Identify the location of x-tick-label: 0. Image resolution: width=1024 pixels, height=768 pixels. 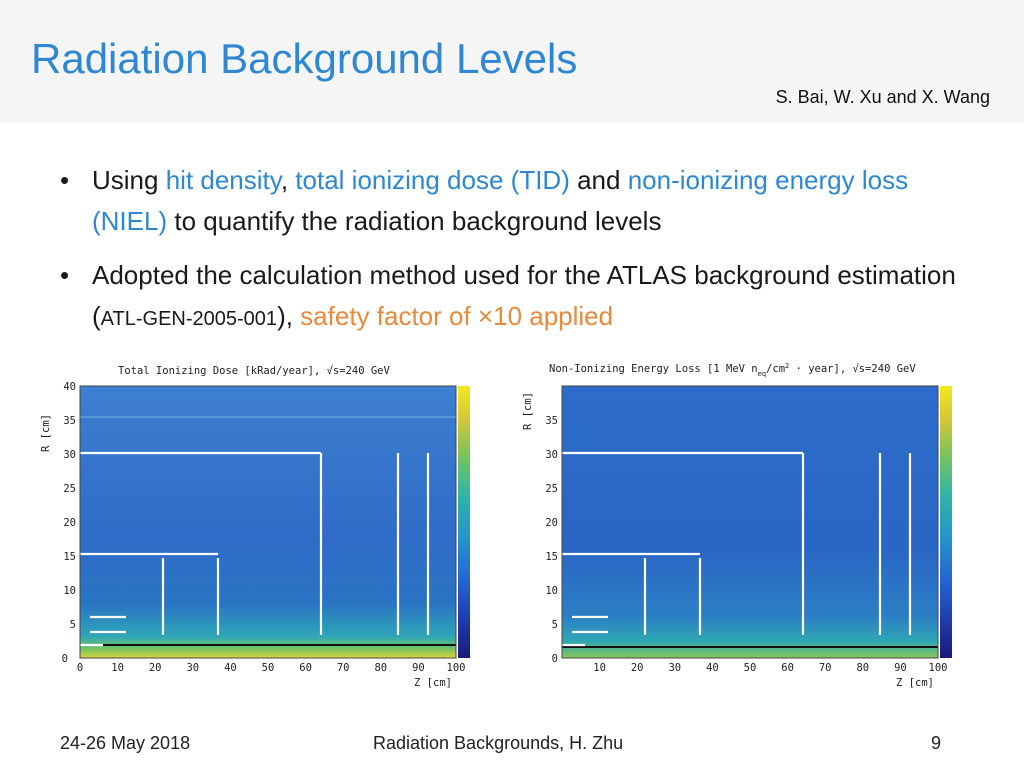
(80, 668).